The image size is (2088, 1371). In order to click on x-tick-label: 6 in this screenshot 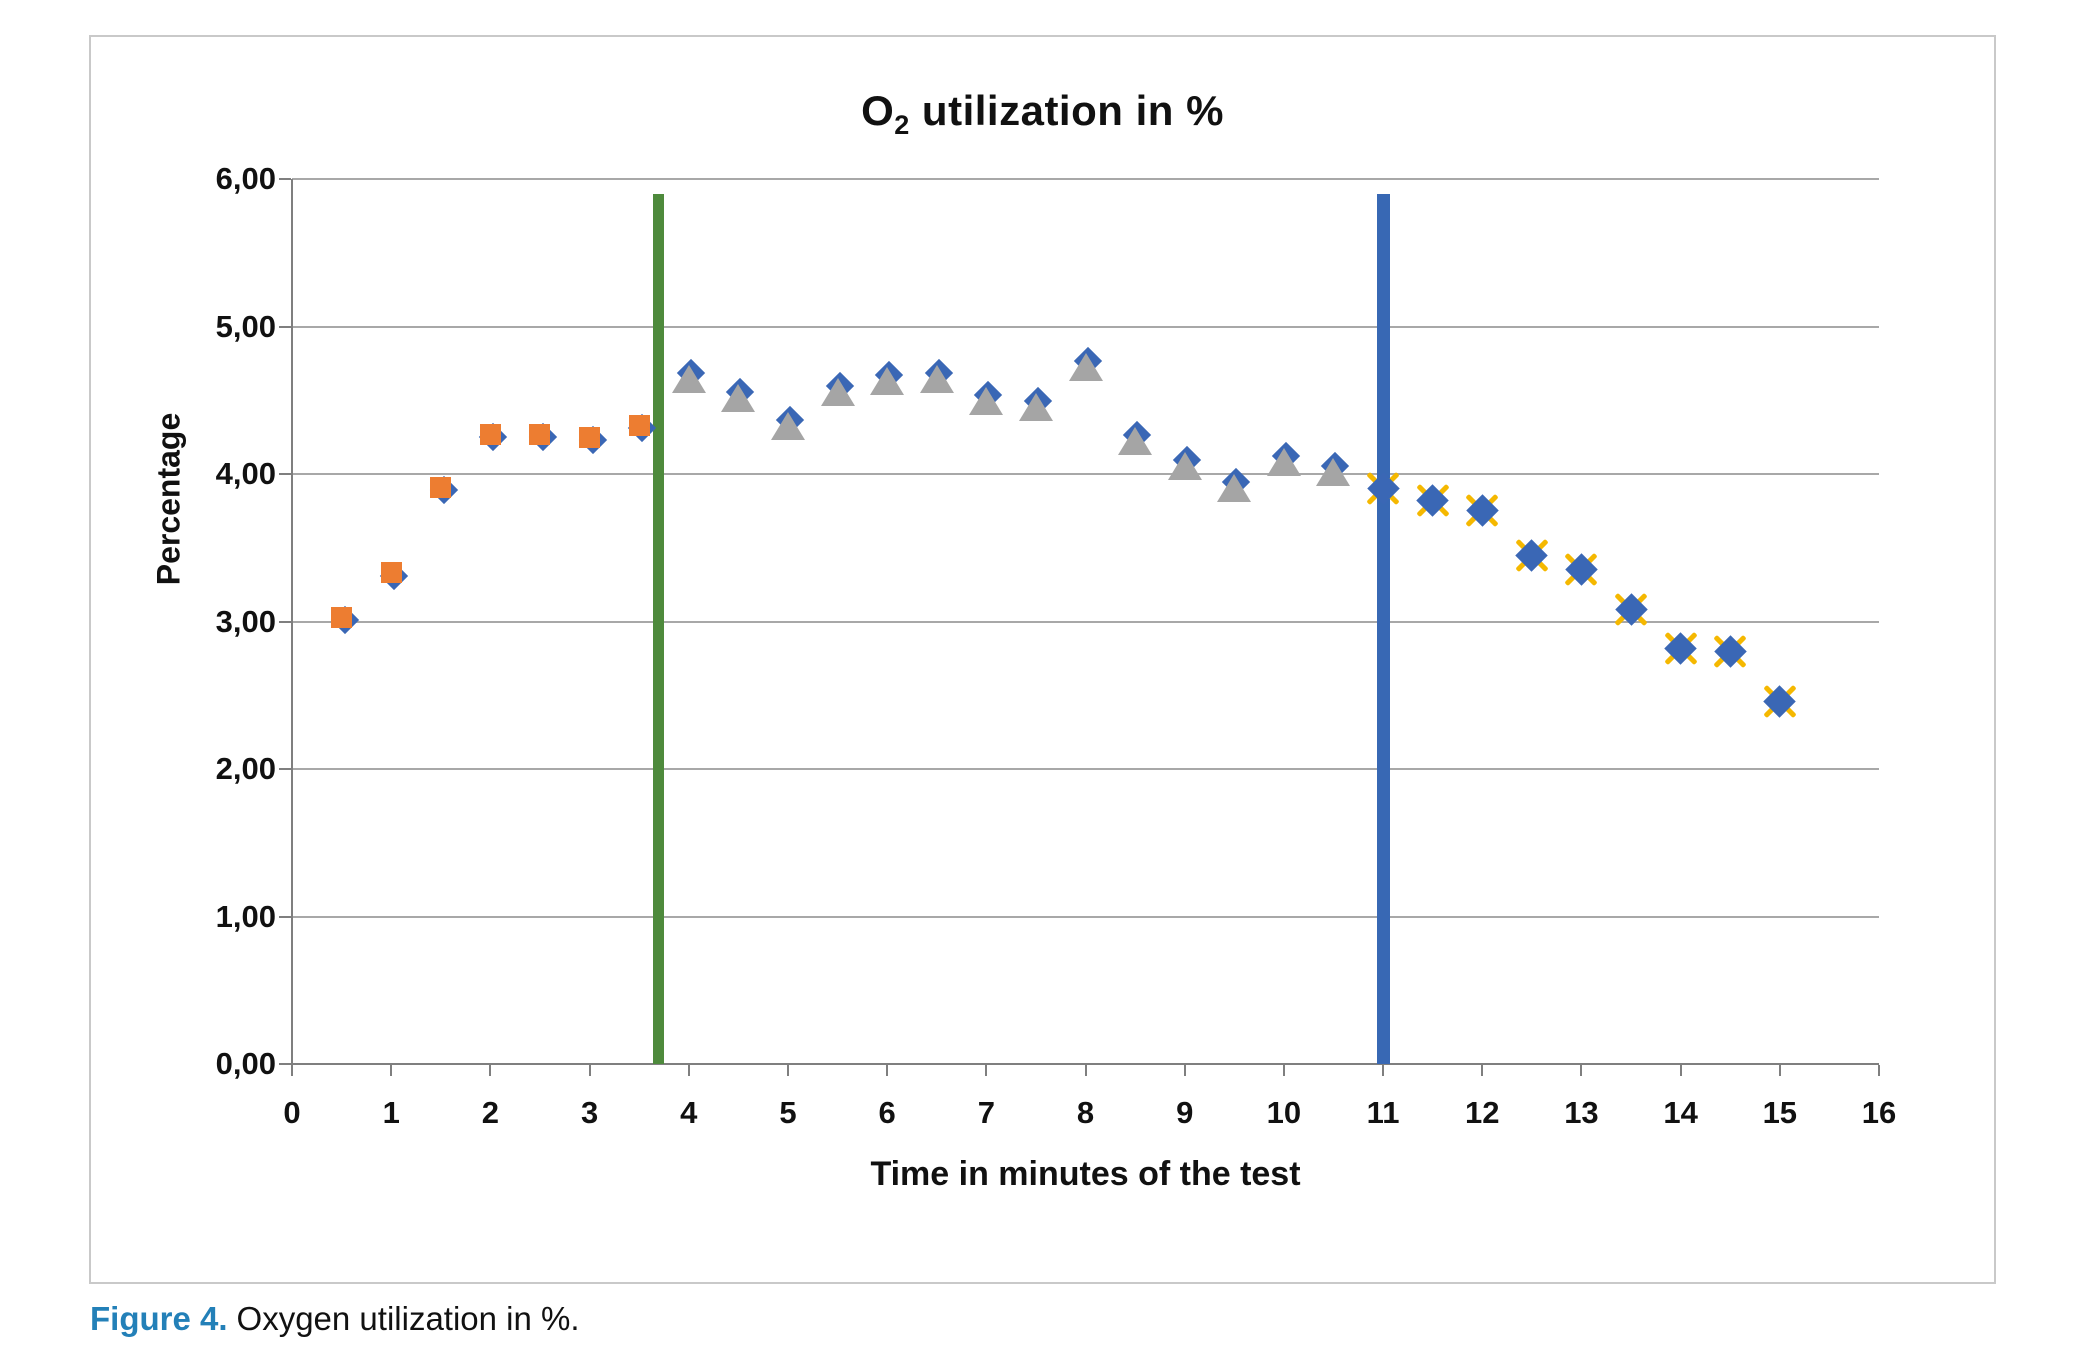, I will do `click(887, 1112)`.